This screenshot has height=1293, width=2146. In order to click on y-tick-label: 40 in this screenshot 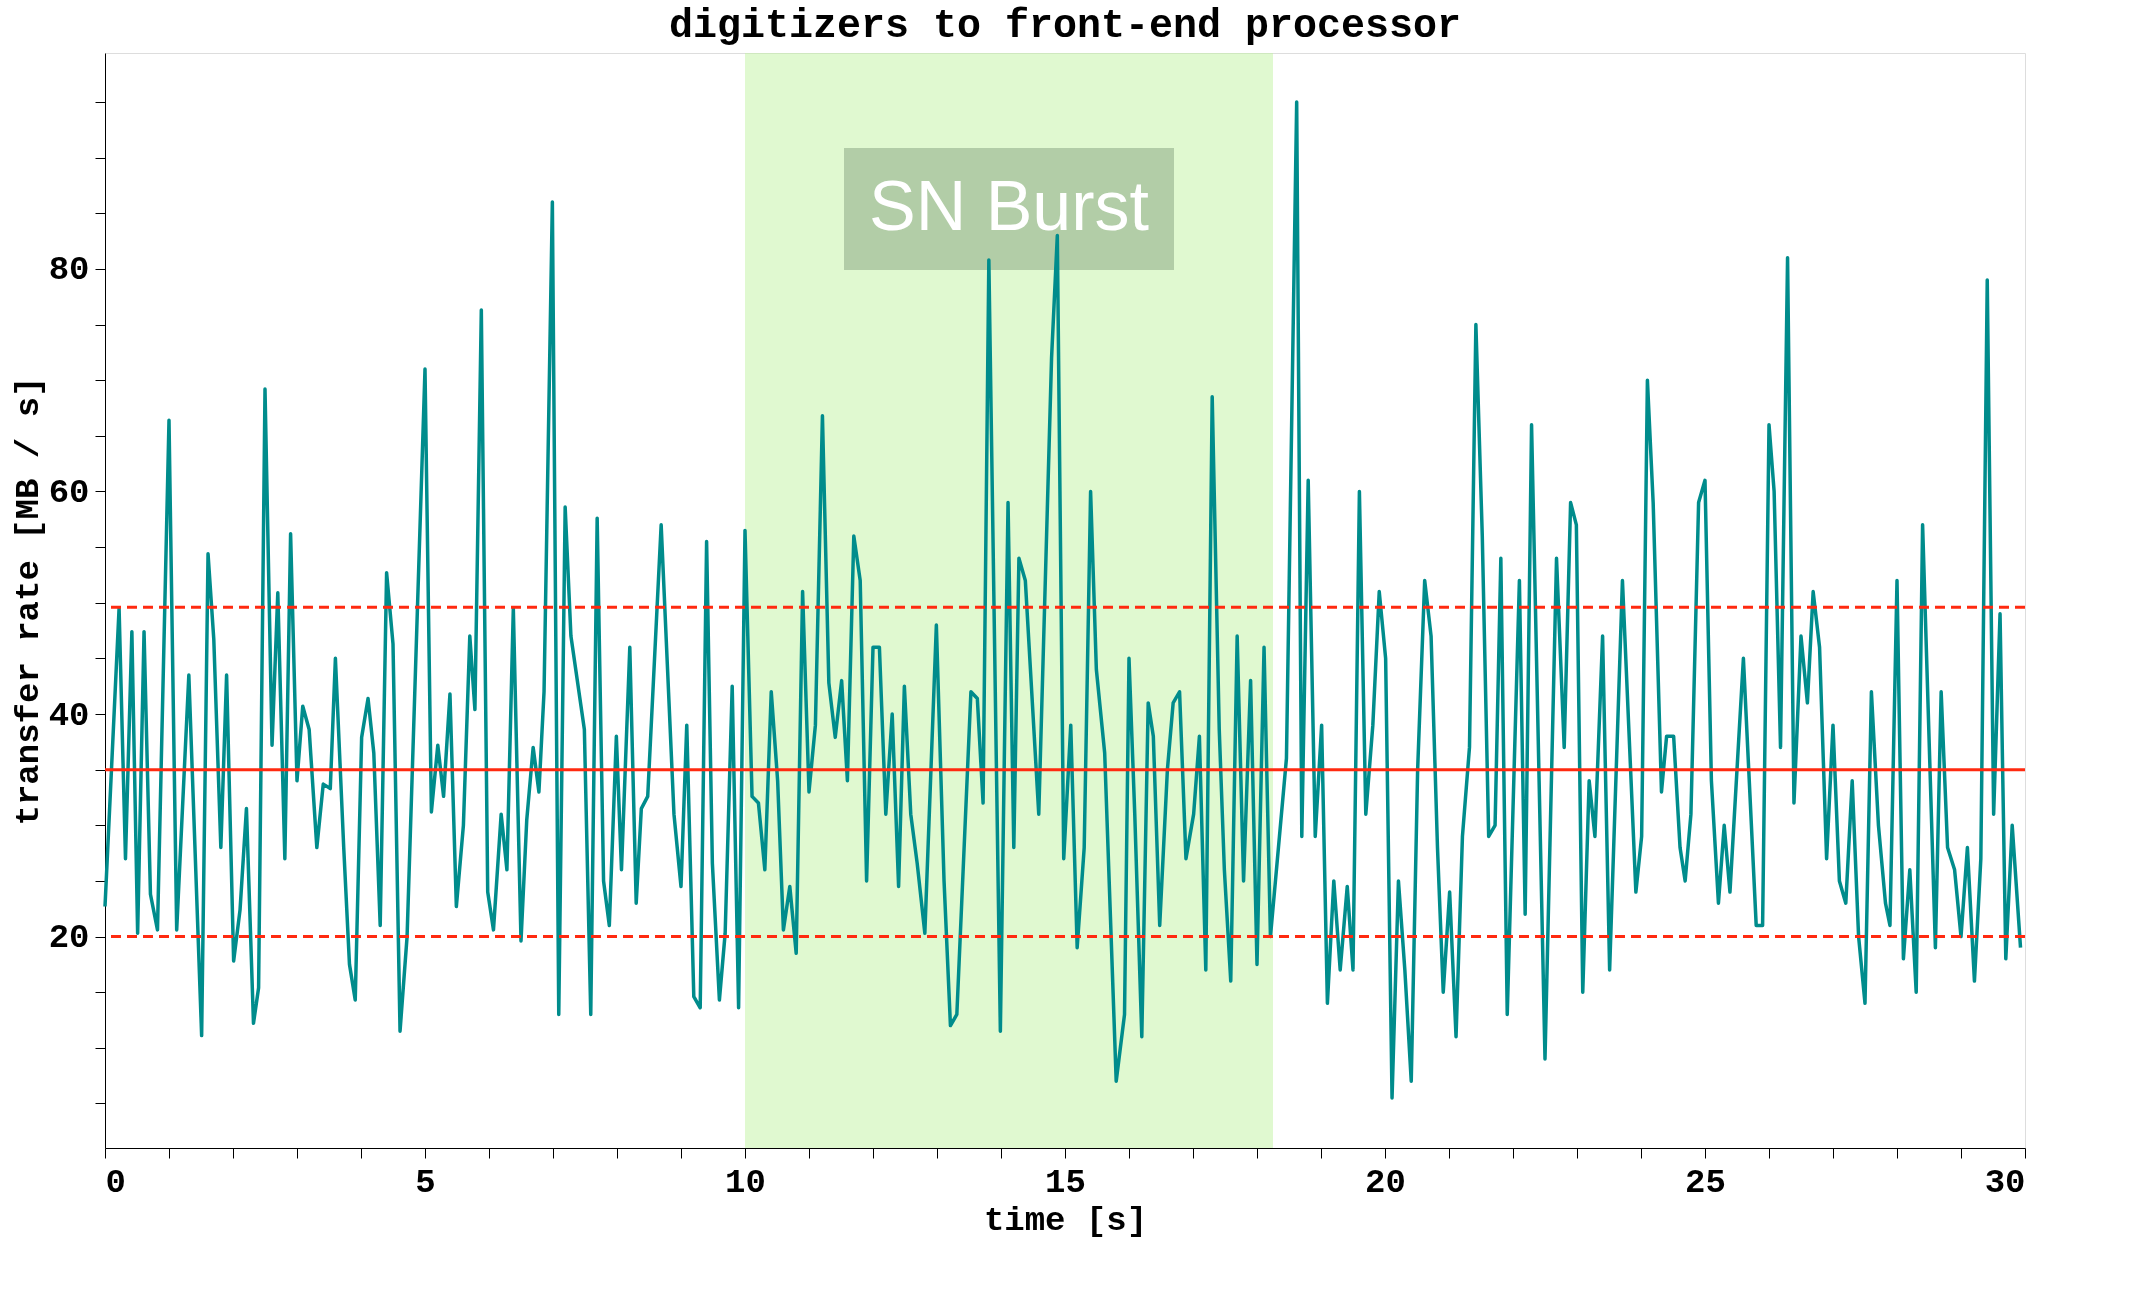, I will do `click(69, 715)`.